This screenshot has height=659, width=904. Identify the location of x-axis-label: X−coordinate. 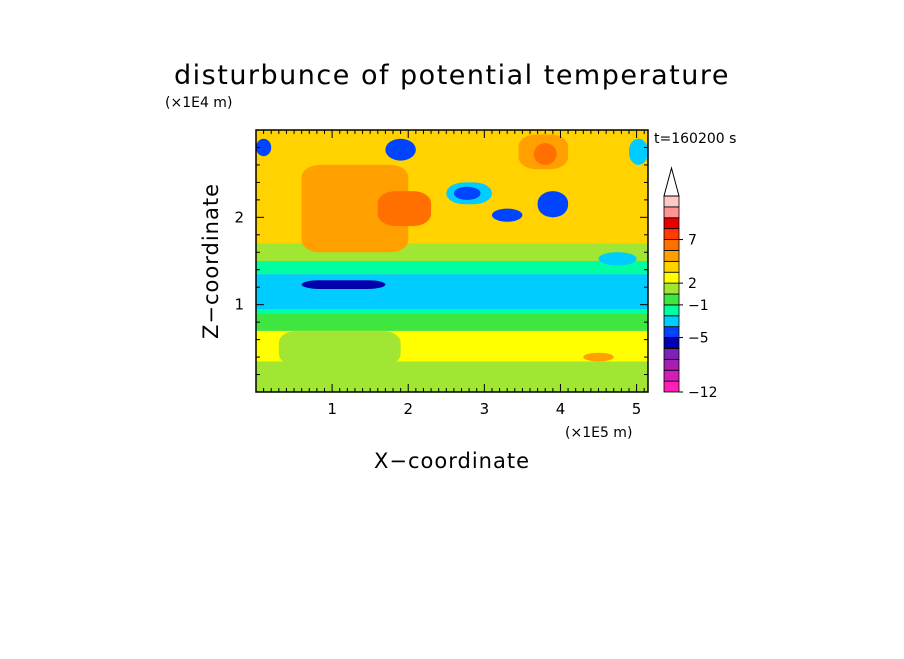
(452, 461).